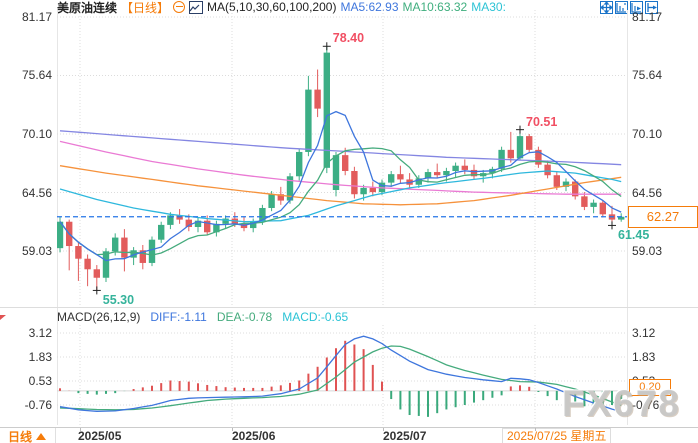 Image resolution: width=698 pixels, height=443 pixels. What do you see at coordinates (41, 436) in the screenshot?
I see `triangle-up-icon` at bounding box center [41, 436].